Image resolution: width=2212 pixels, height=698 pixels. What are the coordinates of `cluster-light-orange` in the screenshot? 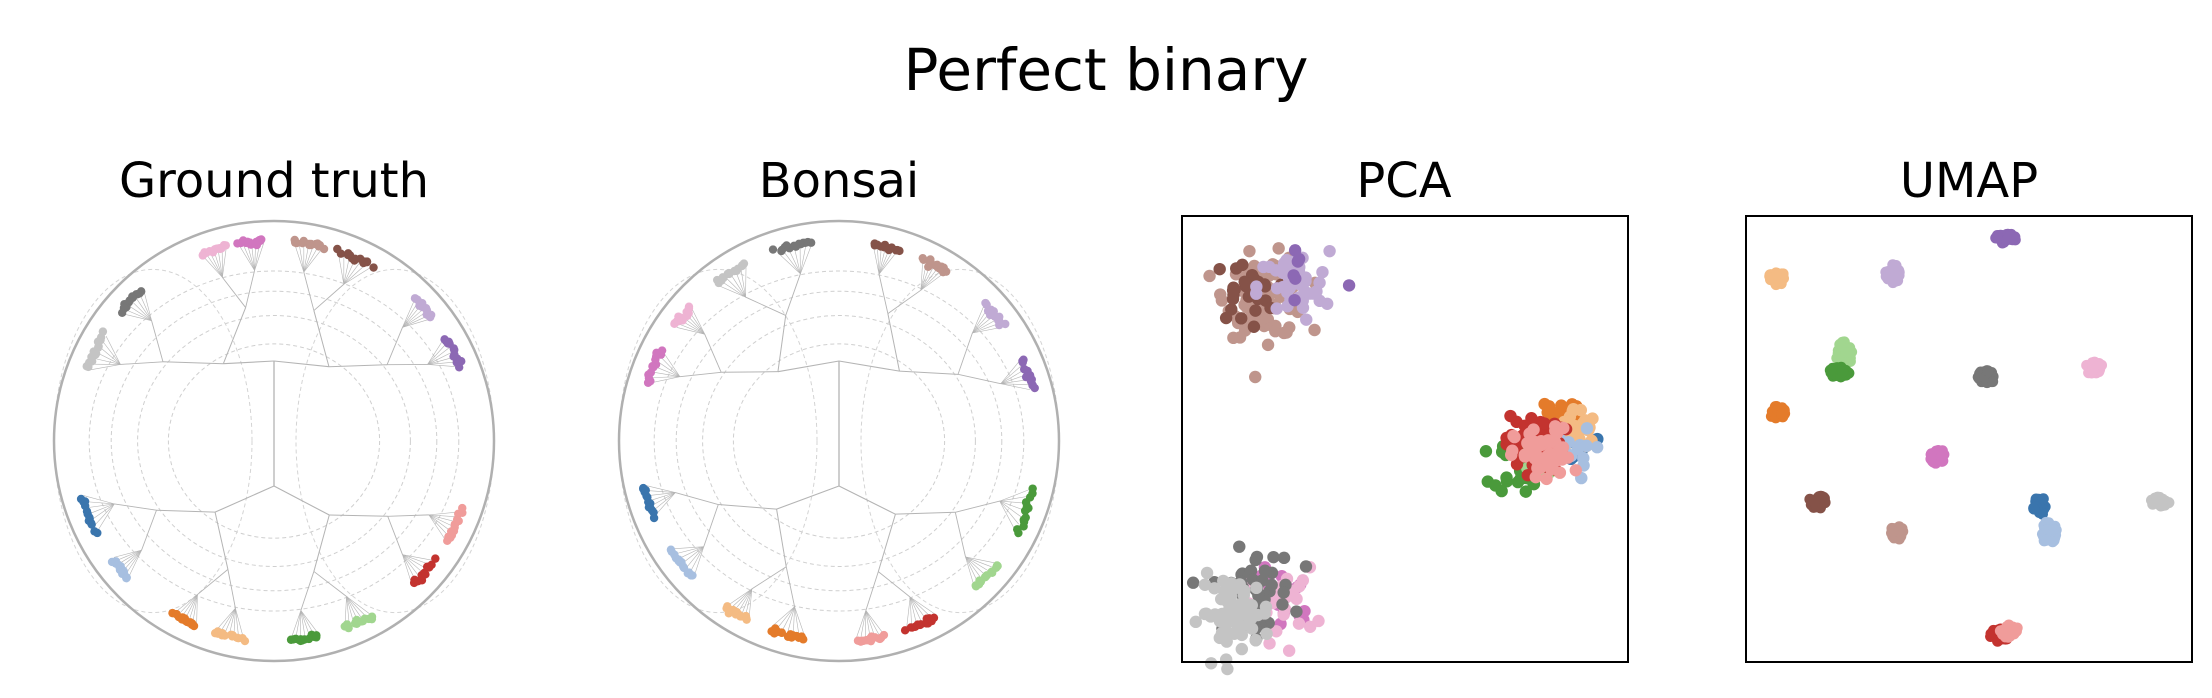 It's located at (1776, 279).